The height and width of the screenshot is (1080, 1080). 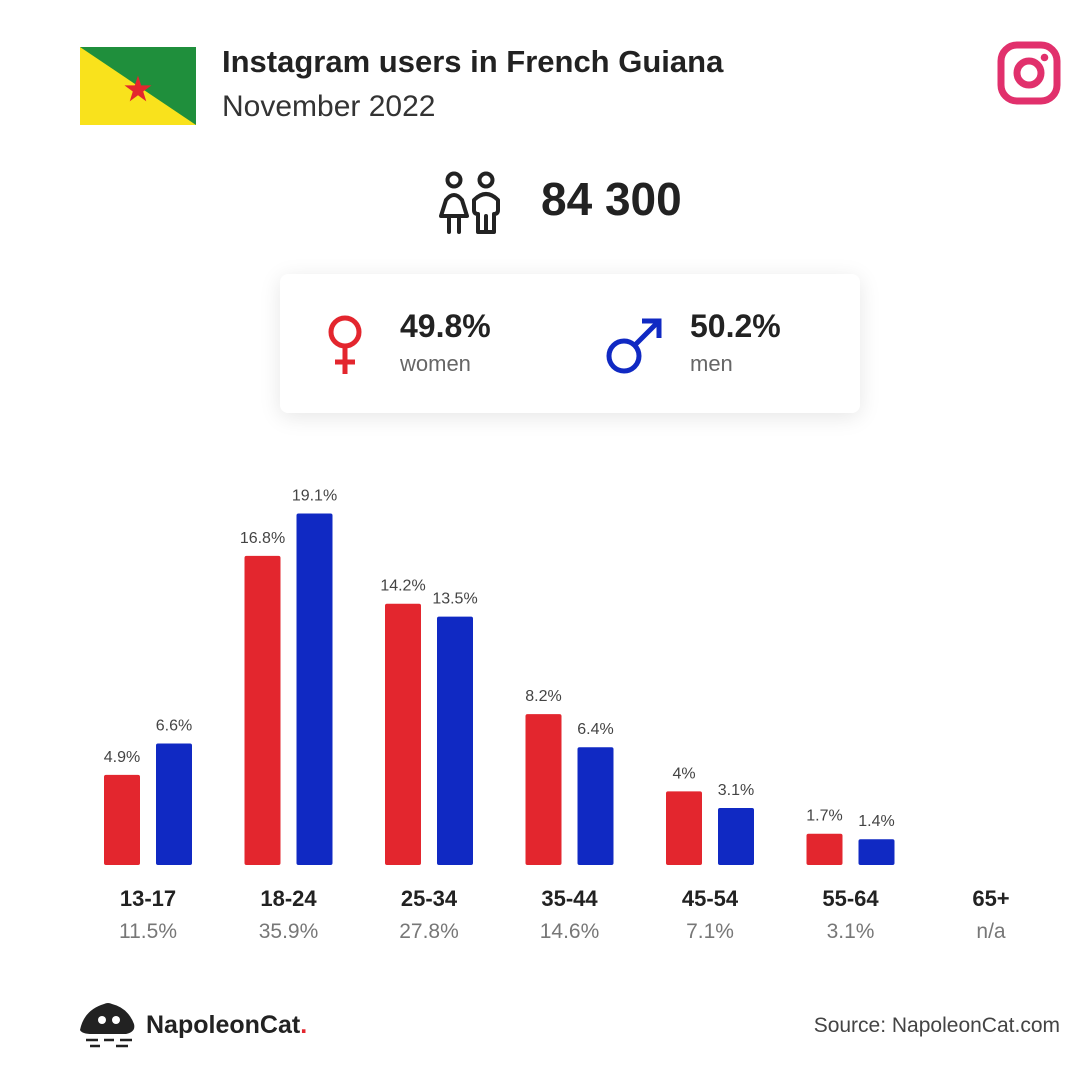 I want to click on users-icon, so click(x=469, y=202).